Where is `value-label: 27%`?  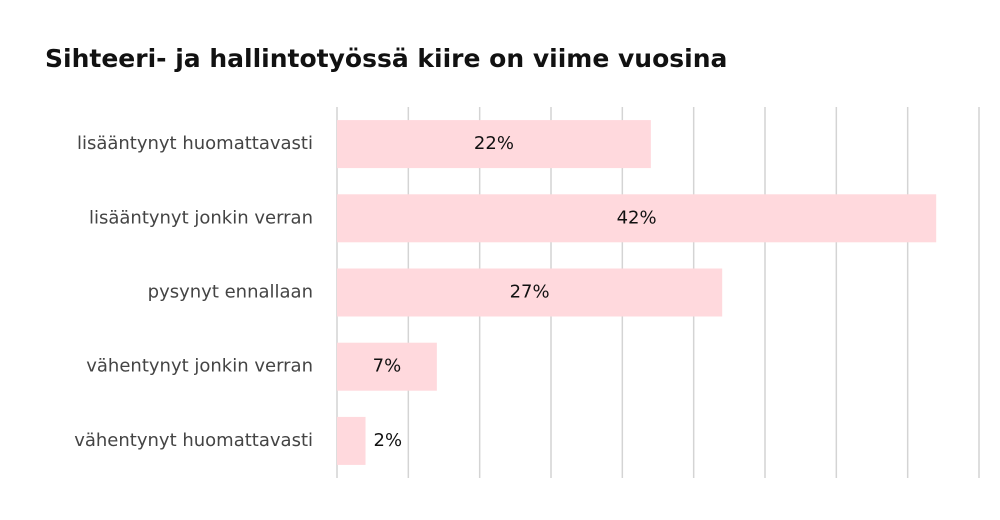
value-label: 27% is located at coordinates (530, 292).